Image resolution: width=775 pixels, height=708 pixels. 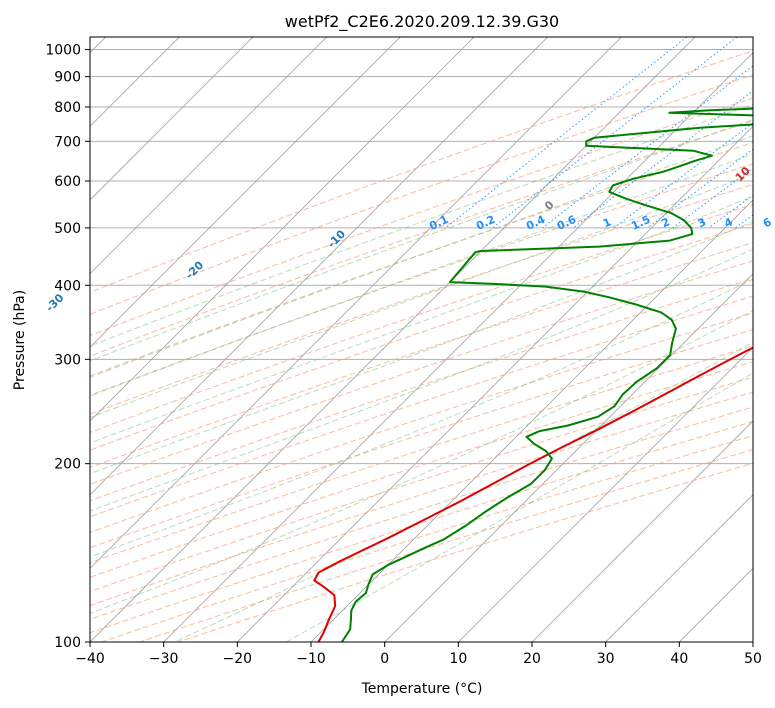 What do you see at coordinates (67, 229) in the screenshot?
I see `y-tick-label: 500` at bounding box center [67, 229].